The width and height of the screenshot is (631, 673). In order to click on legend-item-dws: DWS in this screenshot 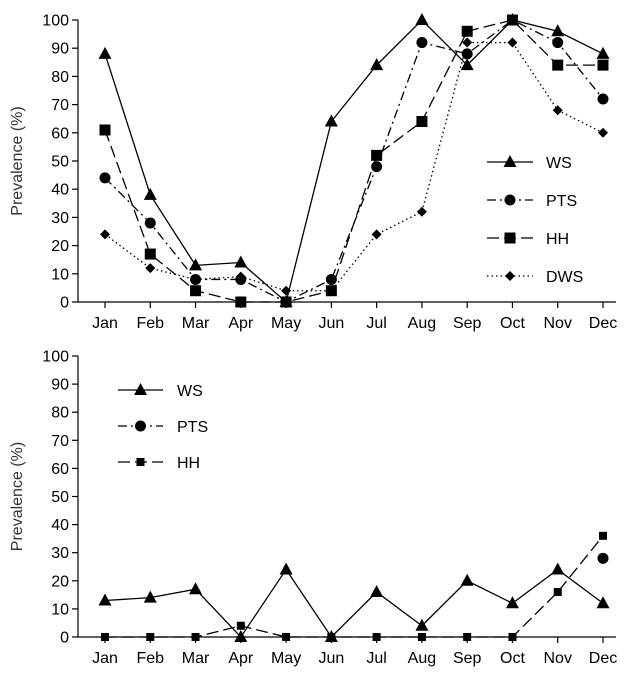, I will do `click(535, 277)`.